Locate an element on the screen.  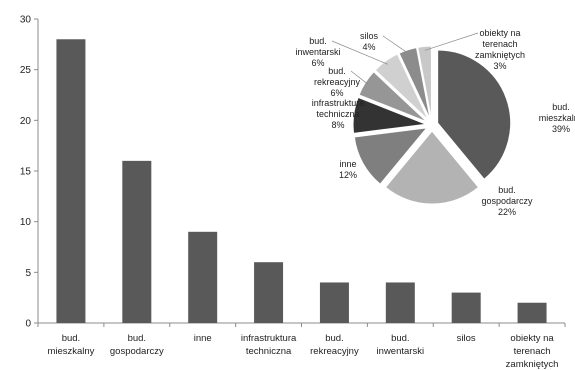
pie-slice-label-line: 12% is located at coordinates (348, 175).